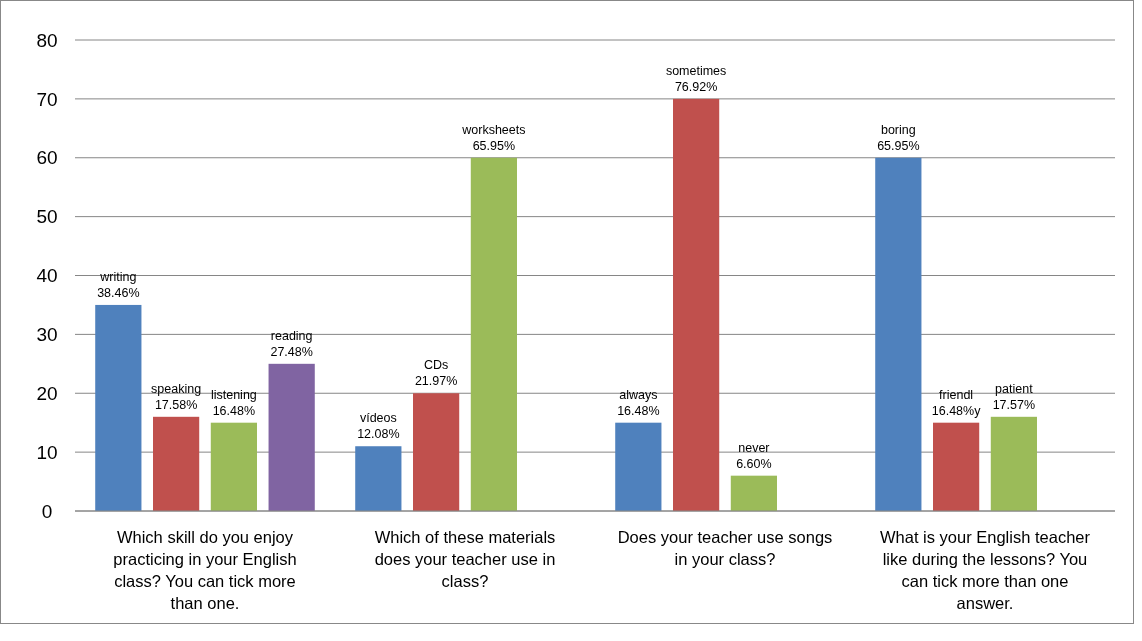  I want to click on data-label: sometimes 76.92%, so click(696, 78).